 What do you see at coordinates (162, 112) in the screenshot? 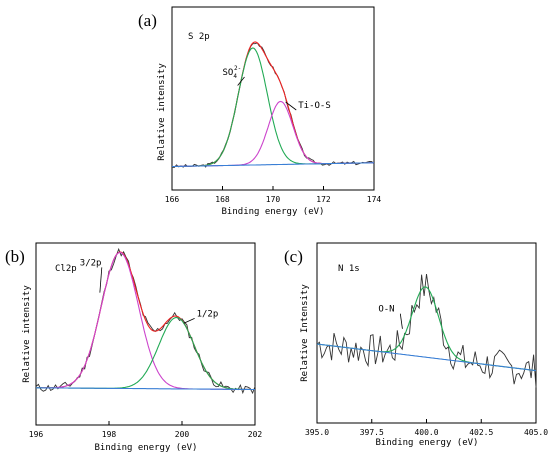
I see `y-axis-label-a: Relative intensity` at bounding box center [162, 112].